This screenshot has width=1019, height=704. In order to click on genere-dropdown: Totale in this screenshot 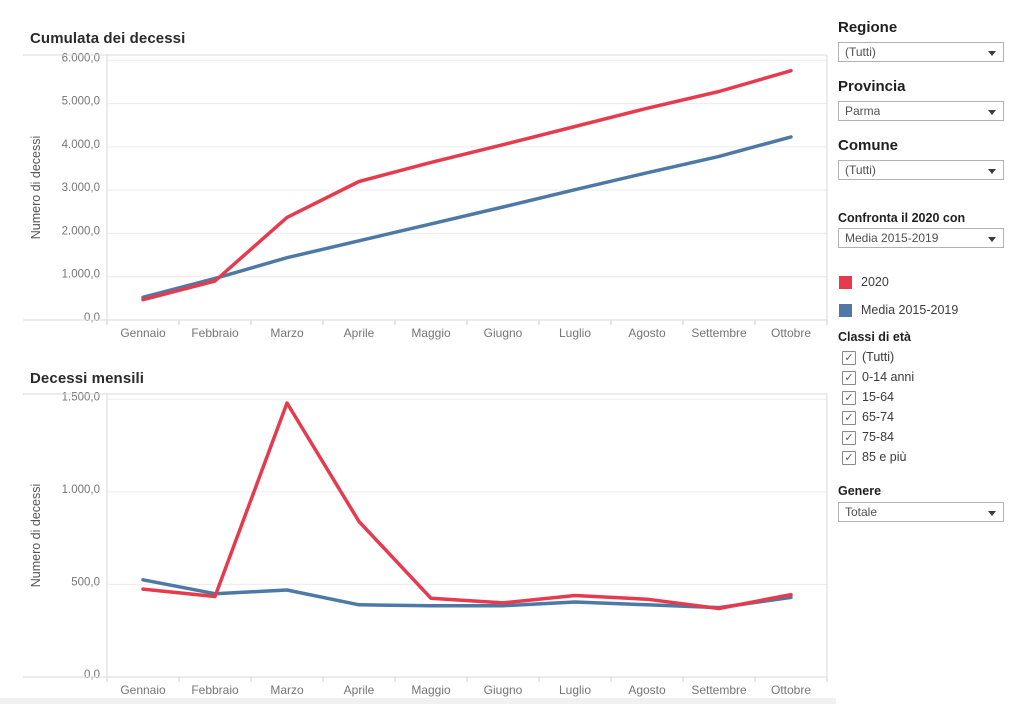, I will do `click(921, 512)`.